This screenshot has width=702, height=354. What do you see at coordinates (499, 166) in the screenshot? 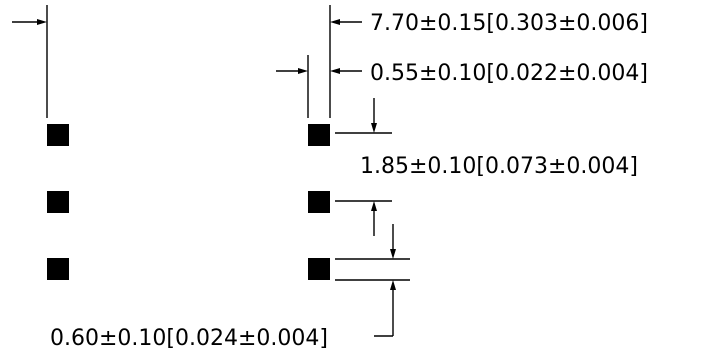
I see `pitch-label: 1.85±0.10[0.073±0.004]` at bounding box center [499, 166].